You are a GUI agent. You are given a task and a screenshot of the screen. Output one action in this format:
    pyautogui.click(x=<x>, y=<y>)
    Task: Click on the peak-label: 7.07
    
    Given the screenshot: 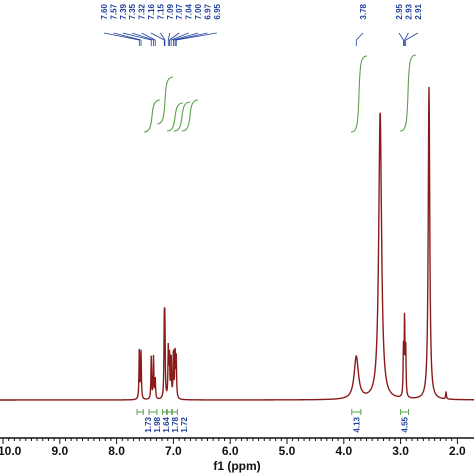 What is the action you would take?
    pyautogui.click(x=179, y=11)
    